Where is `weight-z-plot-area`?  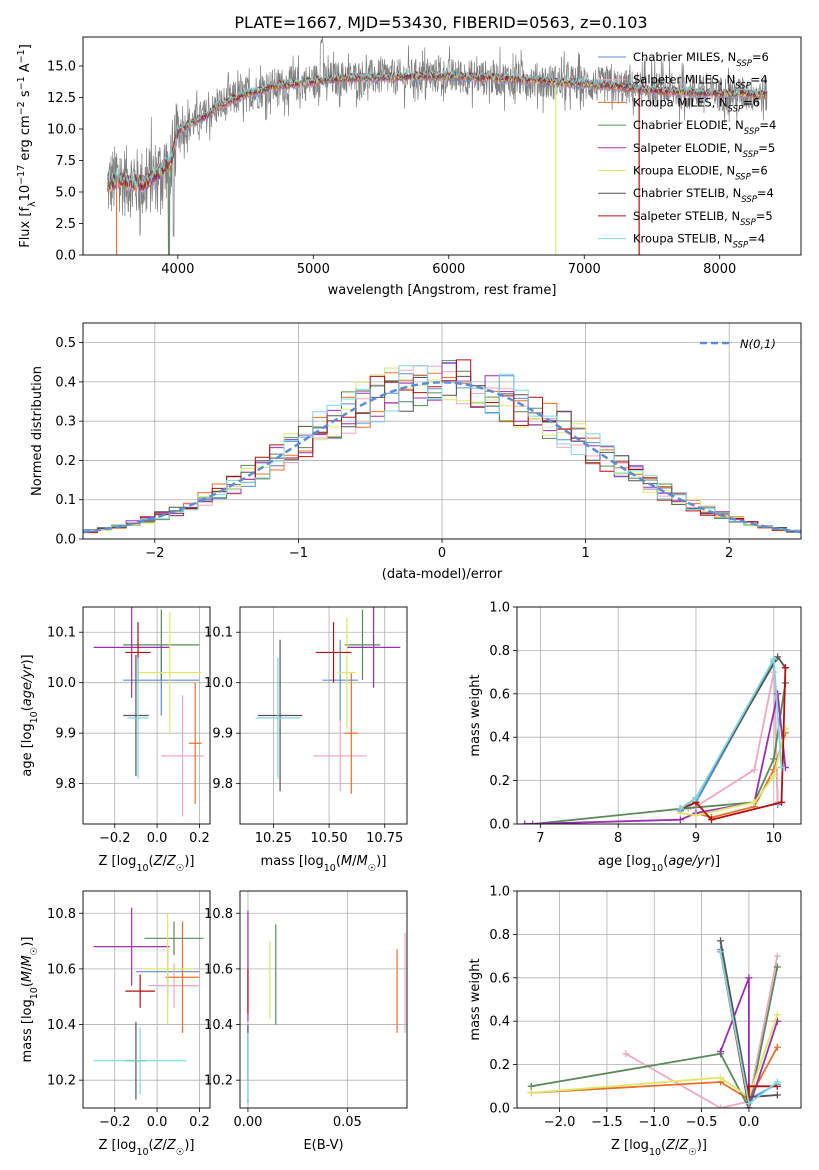
weight-z-plot-area is located at coordinates (654, 1022).